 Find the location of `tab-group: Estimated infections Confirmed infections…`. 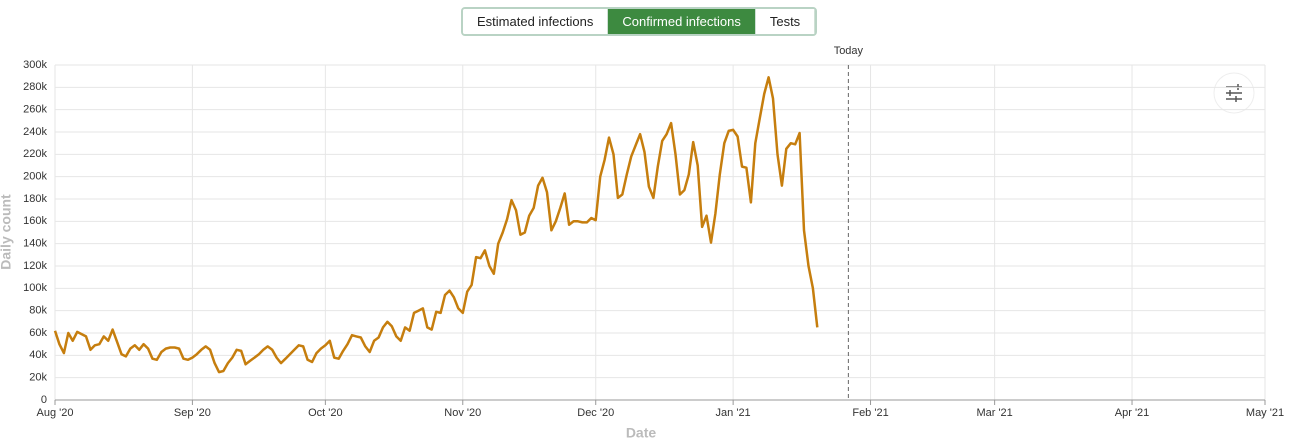

tab-group: Estimated infections Confirmed infections… is located at coordinates (639, 21).